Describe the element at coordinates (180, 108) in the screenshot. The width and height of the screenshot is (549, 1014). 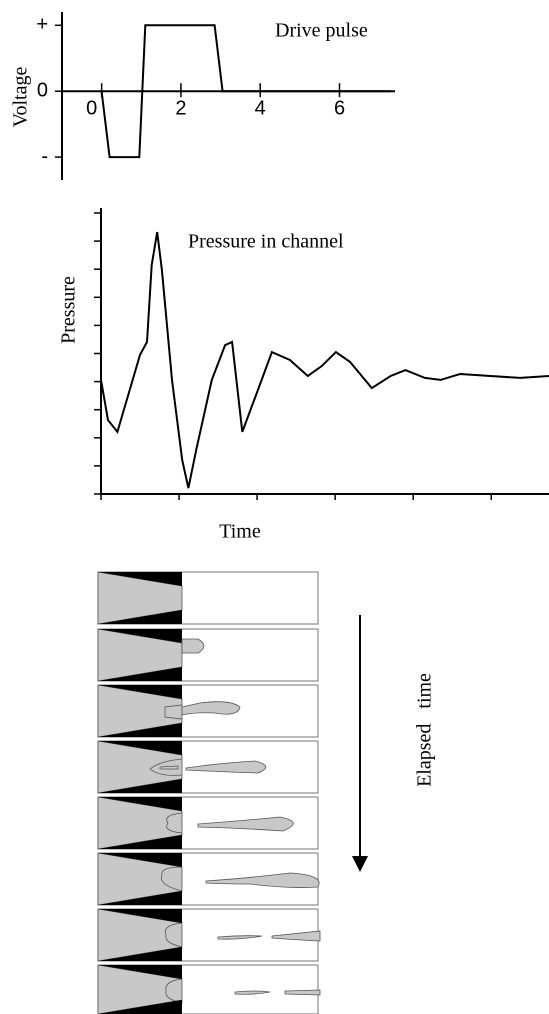
I see `x-tick-label: 2` at that location.